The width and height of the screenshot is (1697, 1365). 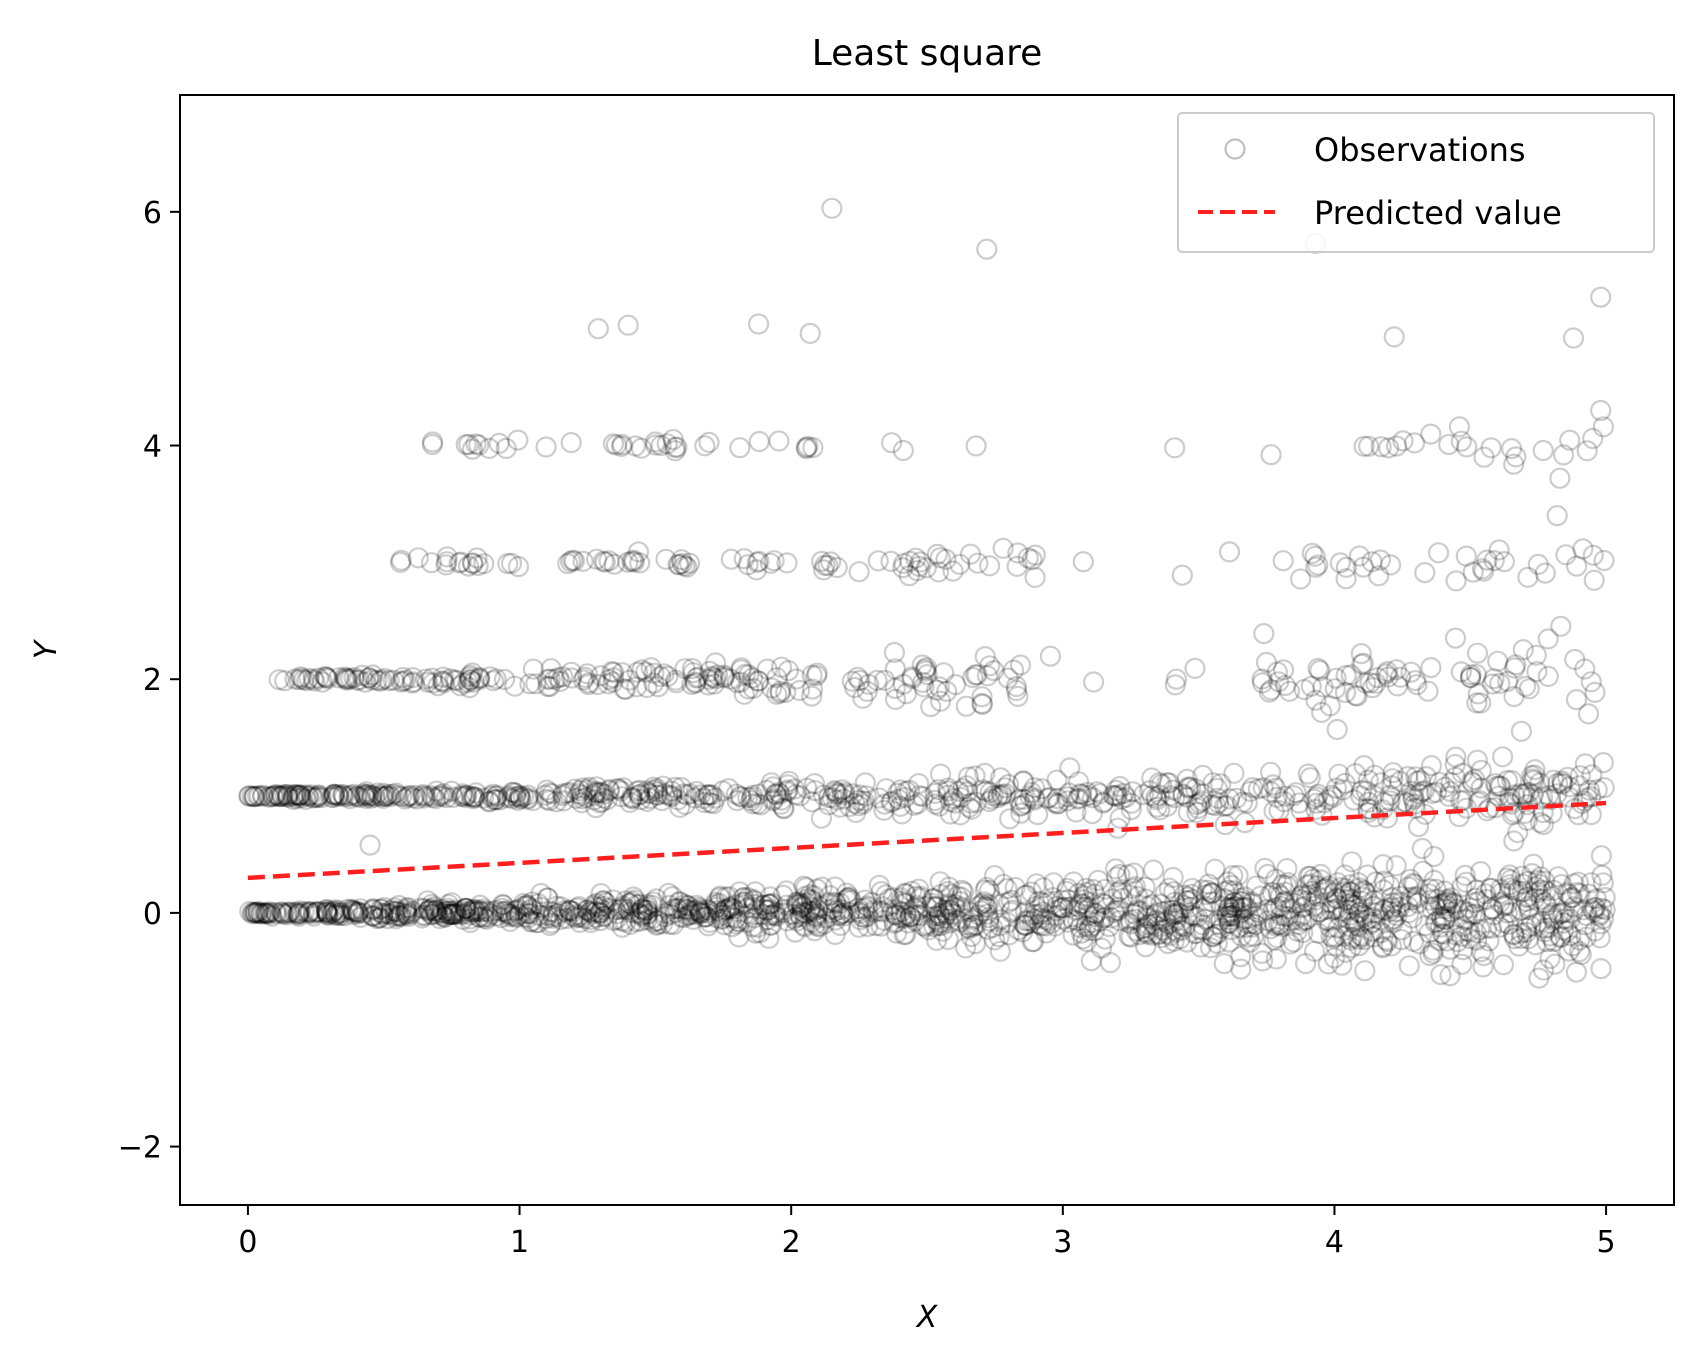 What do you see at coordinates (247, 1242) in the screenshot?
I see `x-tick-label: 0` at bounding box center [247, 1242].